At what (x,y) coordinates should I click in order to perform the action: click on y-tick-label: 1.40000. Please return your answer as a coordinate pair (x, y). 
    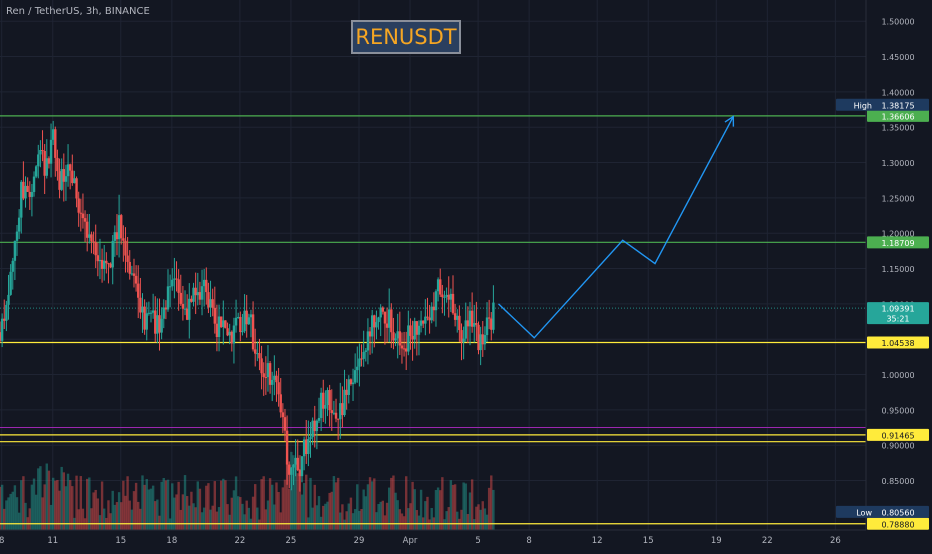
    Looking at the image, I should click on (897, 92).